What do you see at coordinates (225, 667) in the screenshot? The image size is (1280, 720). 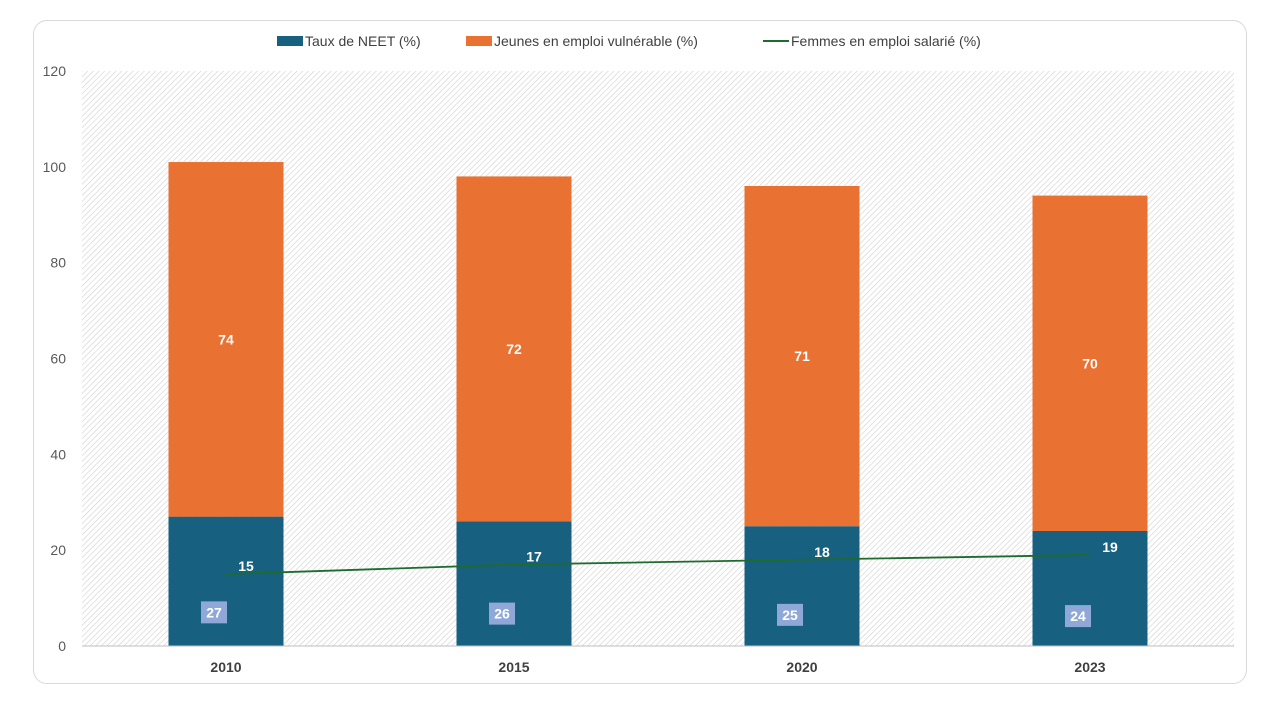 I see `x-tick-label: 2010` at bounding box center [225, 667].